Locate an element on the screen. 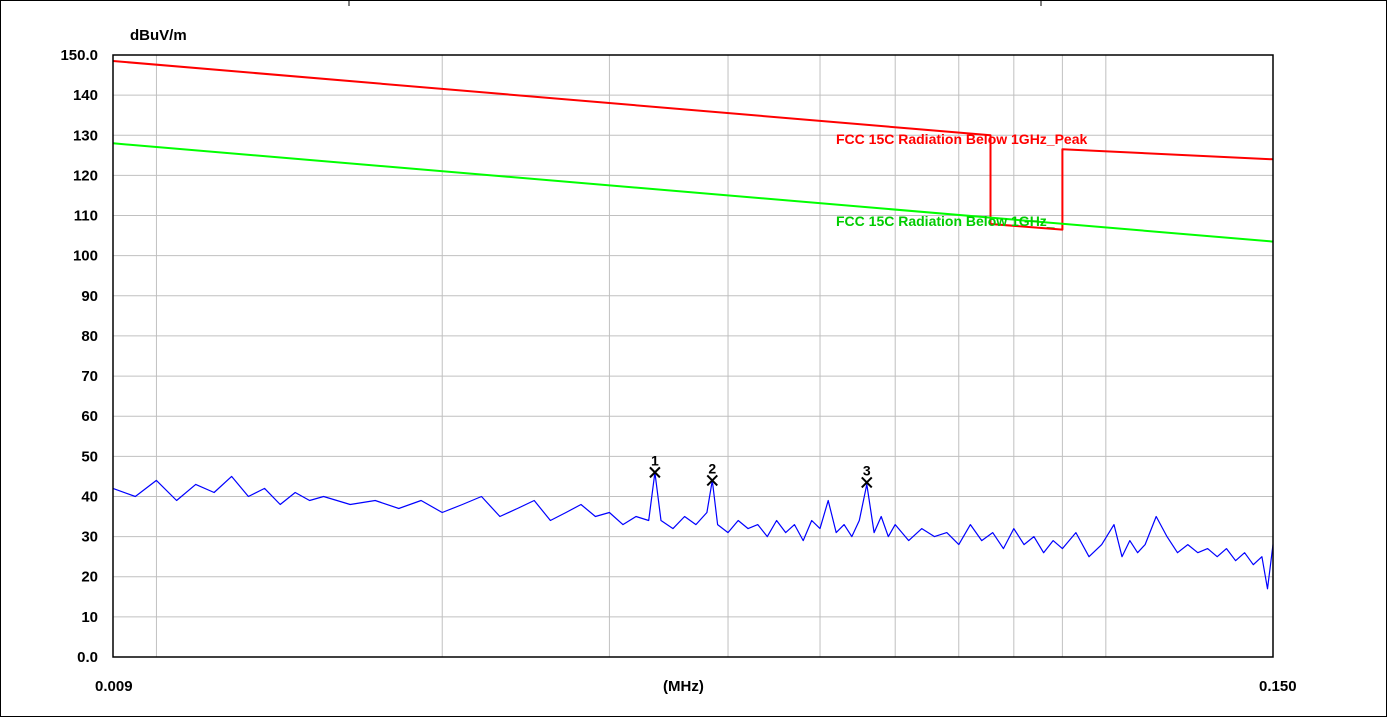  y-tick-label: 110 is located at coordinates (86, 216).